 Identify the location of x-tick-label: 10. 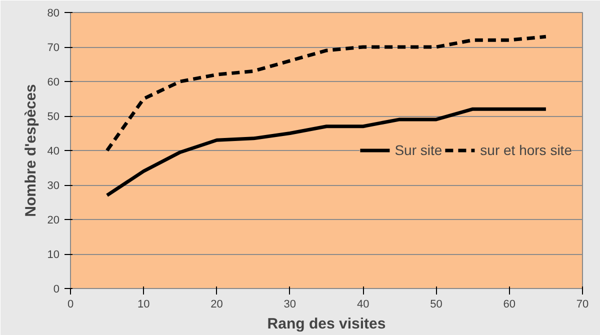
(144, 304).